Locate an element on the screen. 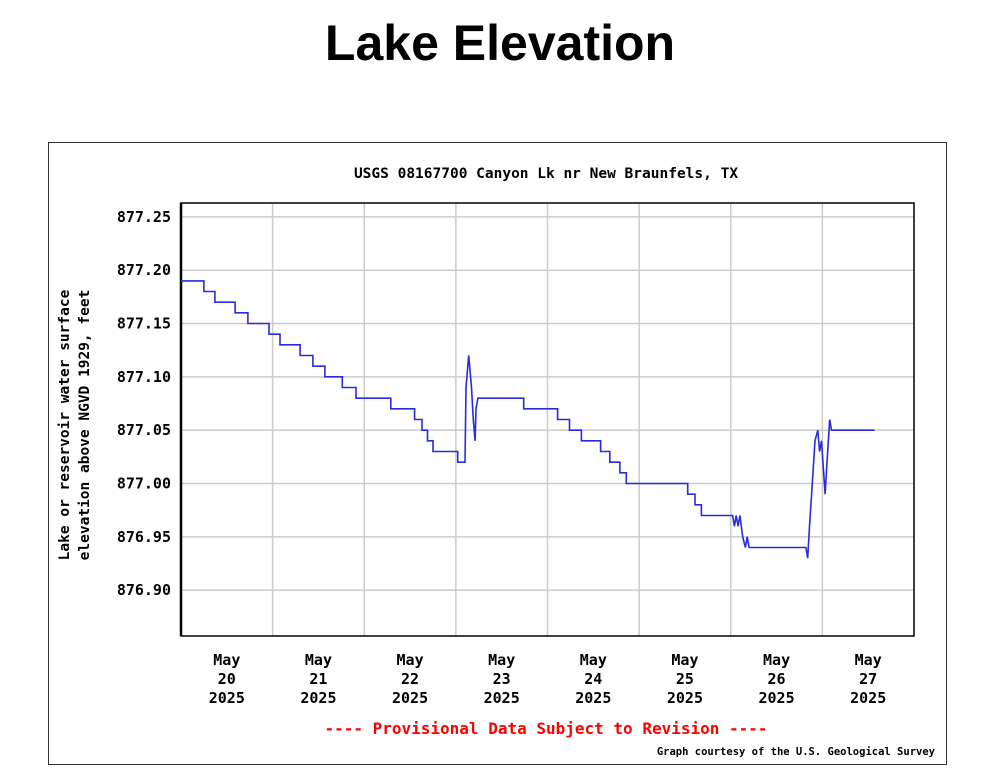  y-axis-label: Lake or reservoir water surface is located at coordinates (65, 424).